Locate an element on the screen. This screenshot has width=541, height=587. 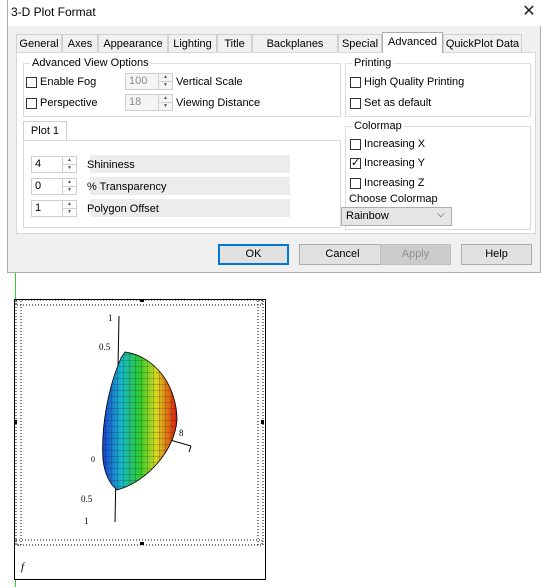
transparency-stepper: 0 ▲ ▼ is located at coordinates (54, 186).